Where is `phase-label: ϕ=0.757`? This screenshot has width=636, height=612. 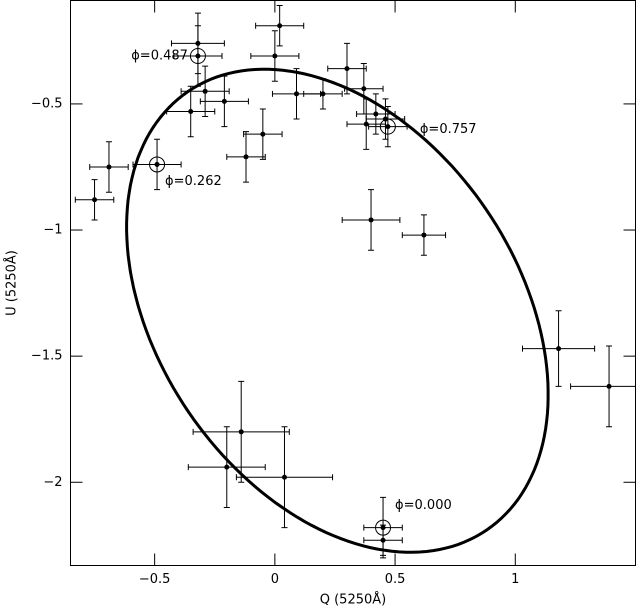 phase-label: ϕ=0.757 is located at coordinates (448, 129).